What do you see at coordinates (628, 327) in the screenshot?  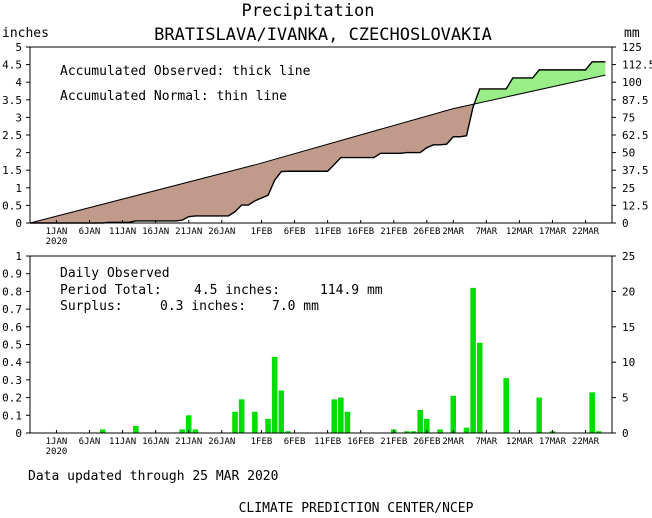 I see `daily-mm-axis-label: 15` at bounding box center [628, 327].